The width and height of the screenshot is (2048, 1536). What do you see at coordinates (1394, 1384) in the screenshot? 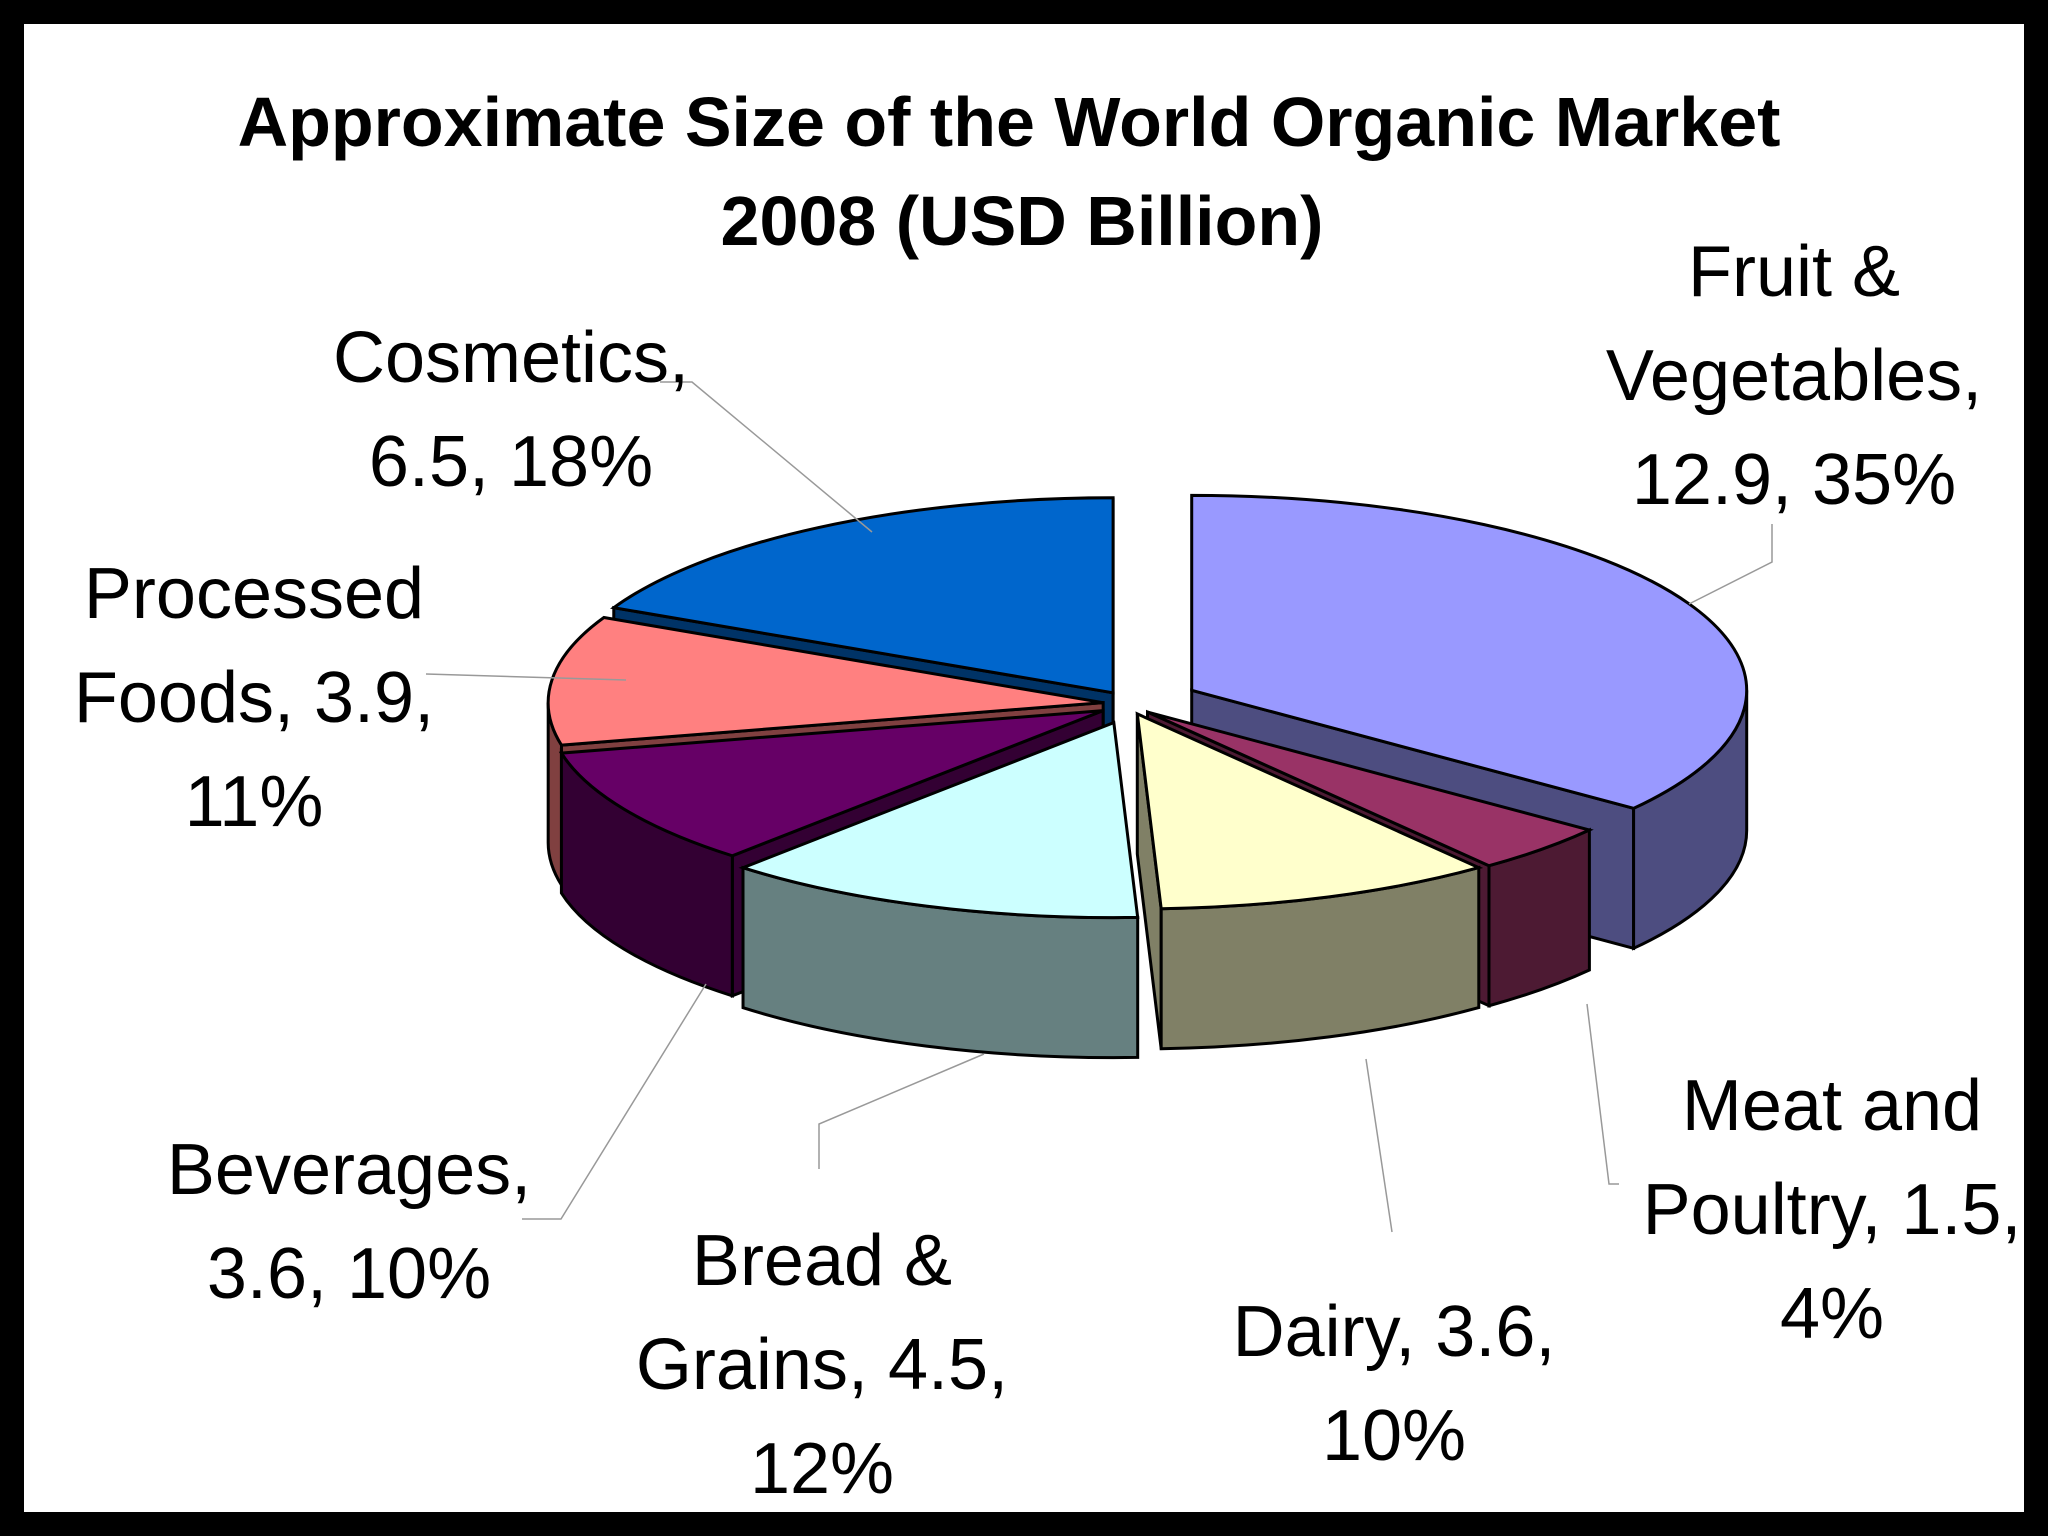
I see `data-label: Dairy, 3.6, 10%` at bounding box center [1394, 1384].